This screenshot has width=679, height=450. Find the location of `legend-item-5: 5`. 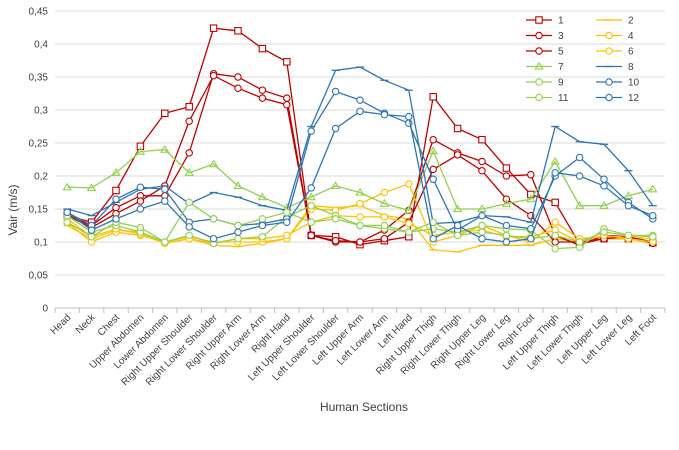

legend-item-5: 5 is located at coordinates (545, 52).